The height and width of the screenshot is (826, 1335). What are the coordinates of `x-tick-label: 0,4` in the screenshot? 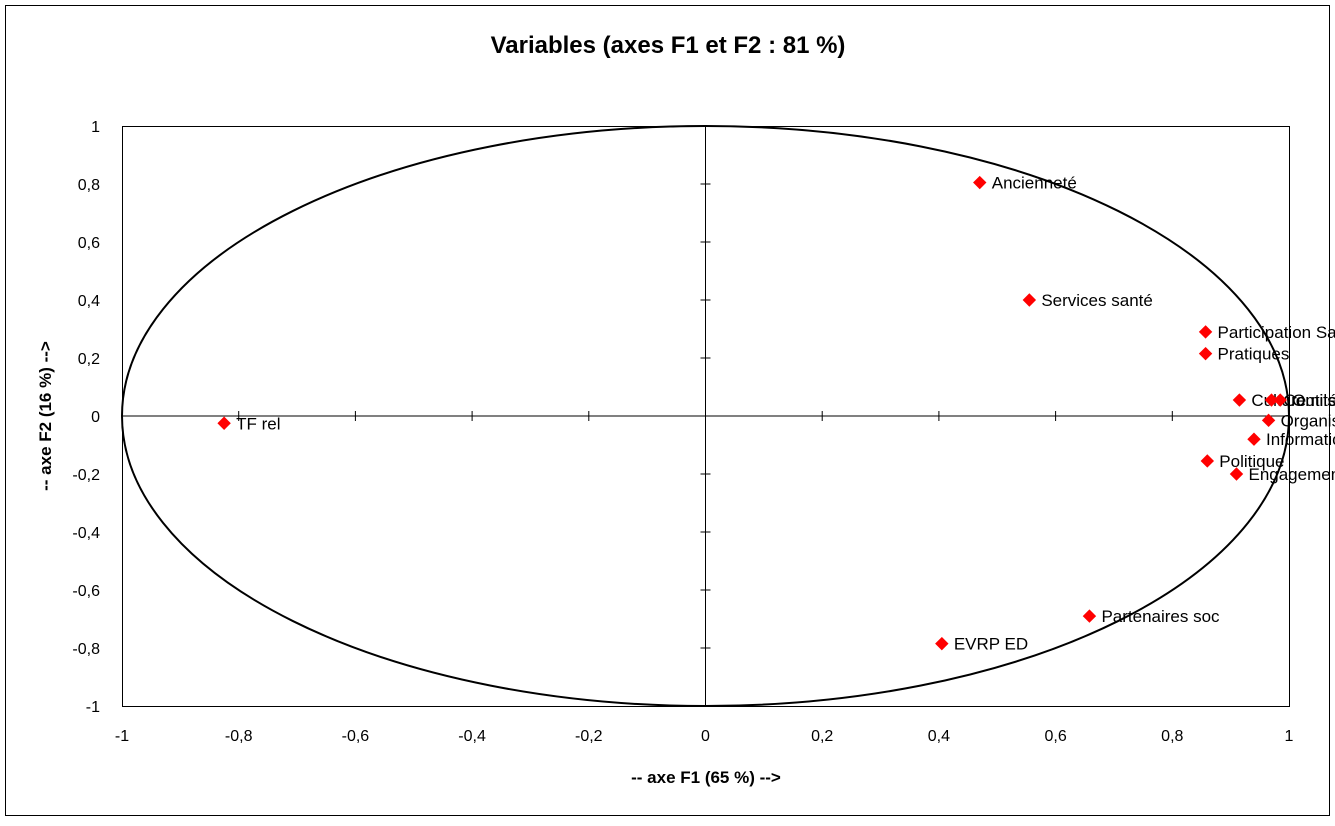 It's located at (939, 736).